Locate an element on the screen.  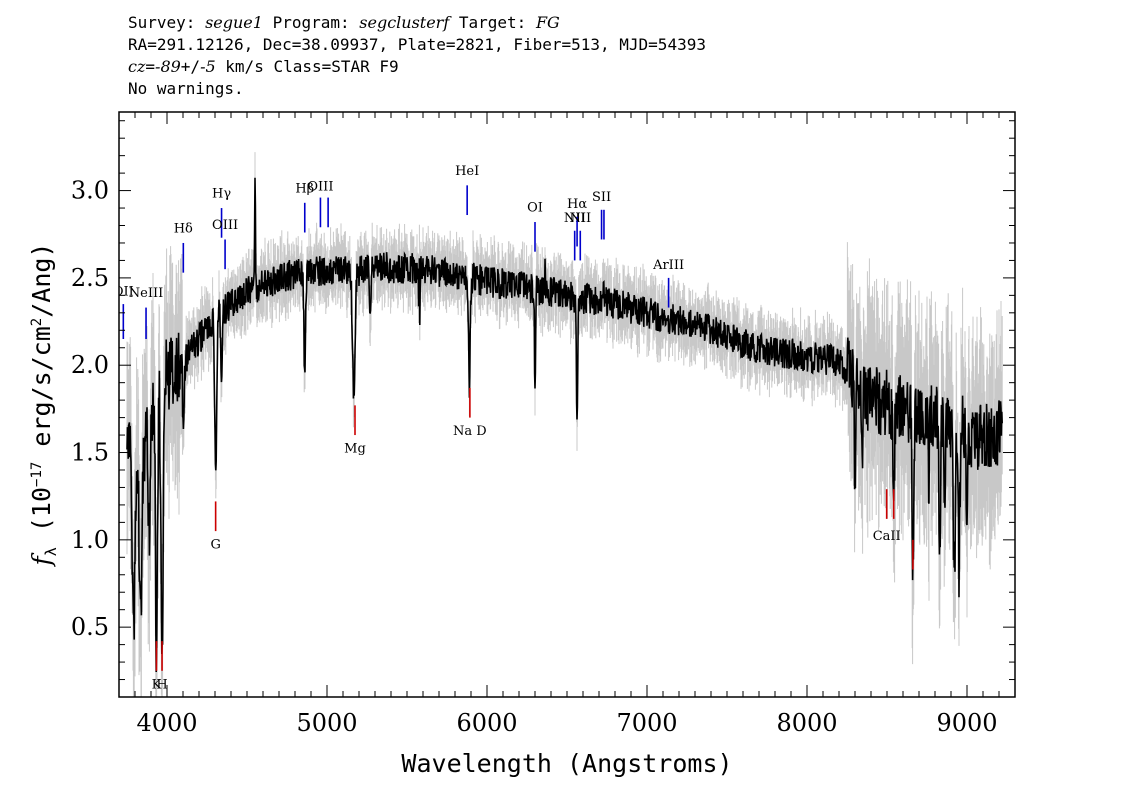
emission-line-label: Hγ is located at coordinates (221, 194).